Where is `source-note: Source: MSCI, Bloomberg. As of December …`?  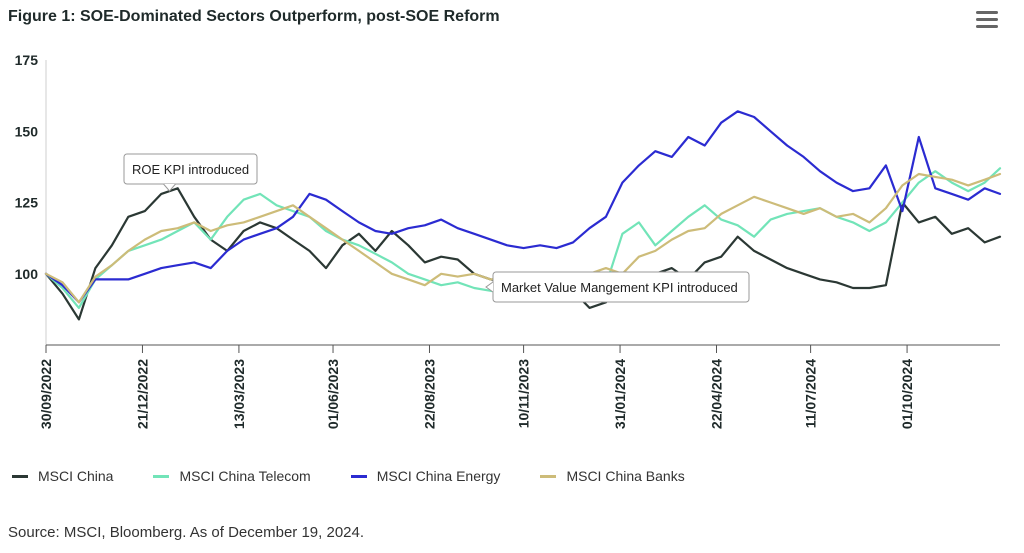 source-note: Source: MSCI, Bloomberg. As of December … is located at coordinates (186, 532).